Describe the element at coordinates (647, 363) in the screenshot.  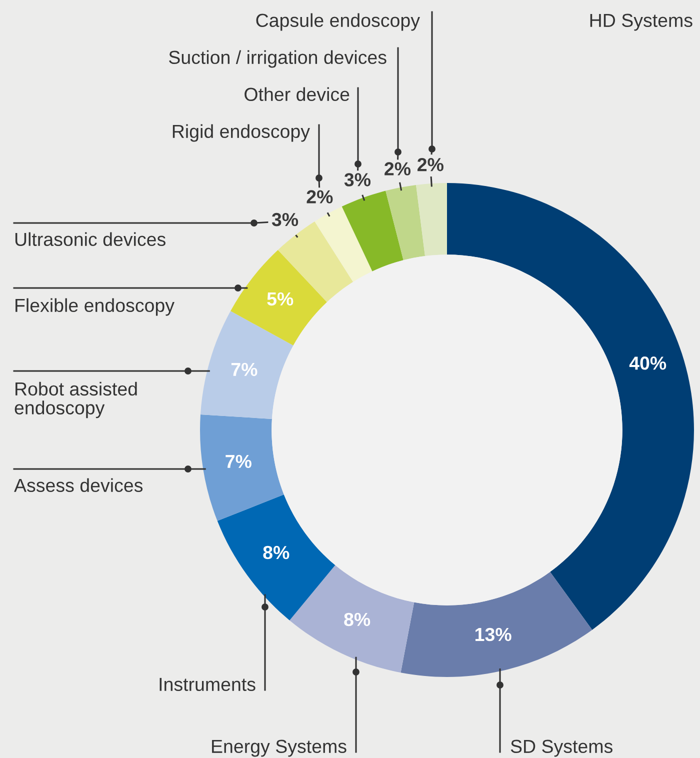
I see `data-label: 40%` at that location.